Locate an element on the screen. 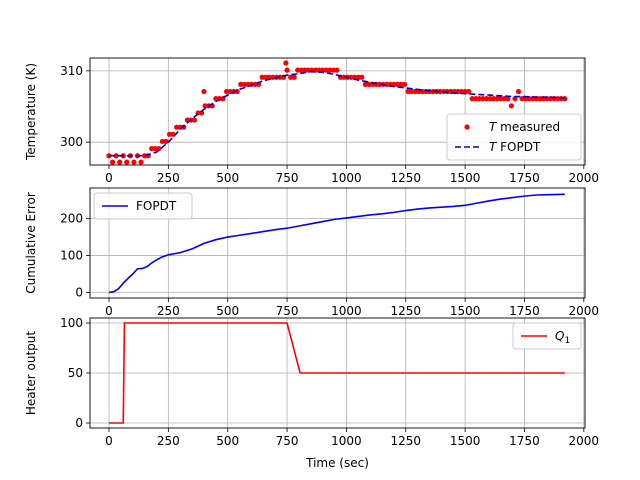 The image size is (640, 480). legend: FOPDT is located at coordinates (143, 206).